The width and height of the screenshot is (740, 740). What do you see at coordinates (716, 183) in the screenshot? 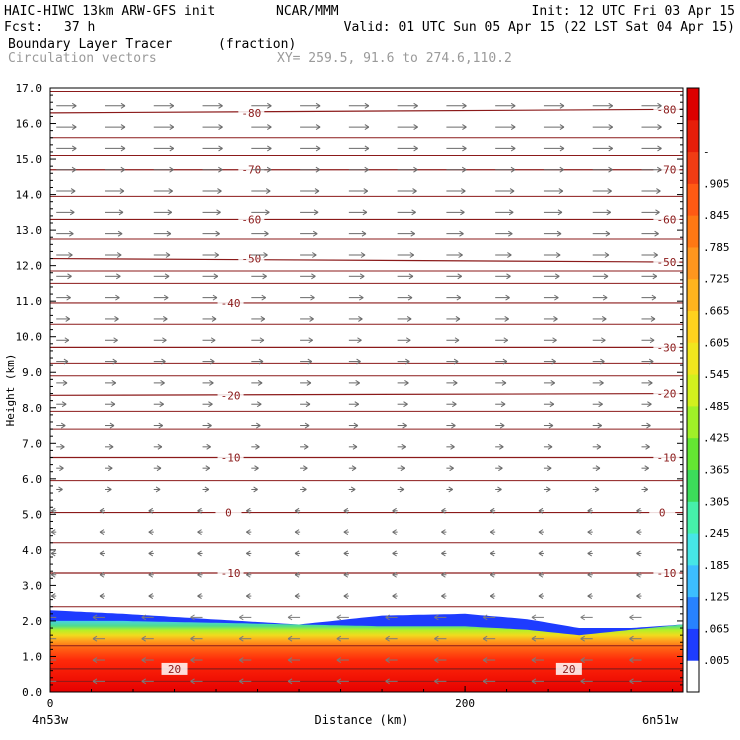
I see `colorbar-label: .905` at bounding box center [716, 183].